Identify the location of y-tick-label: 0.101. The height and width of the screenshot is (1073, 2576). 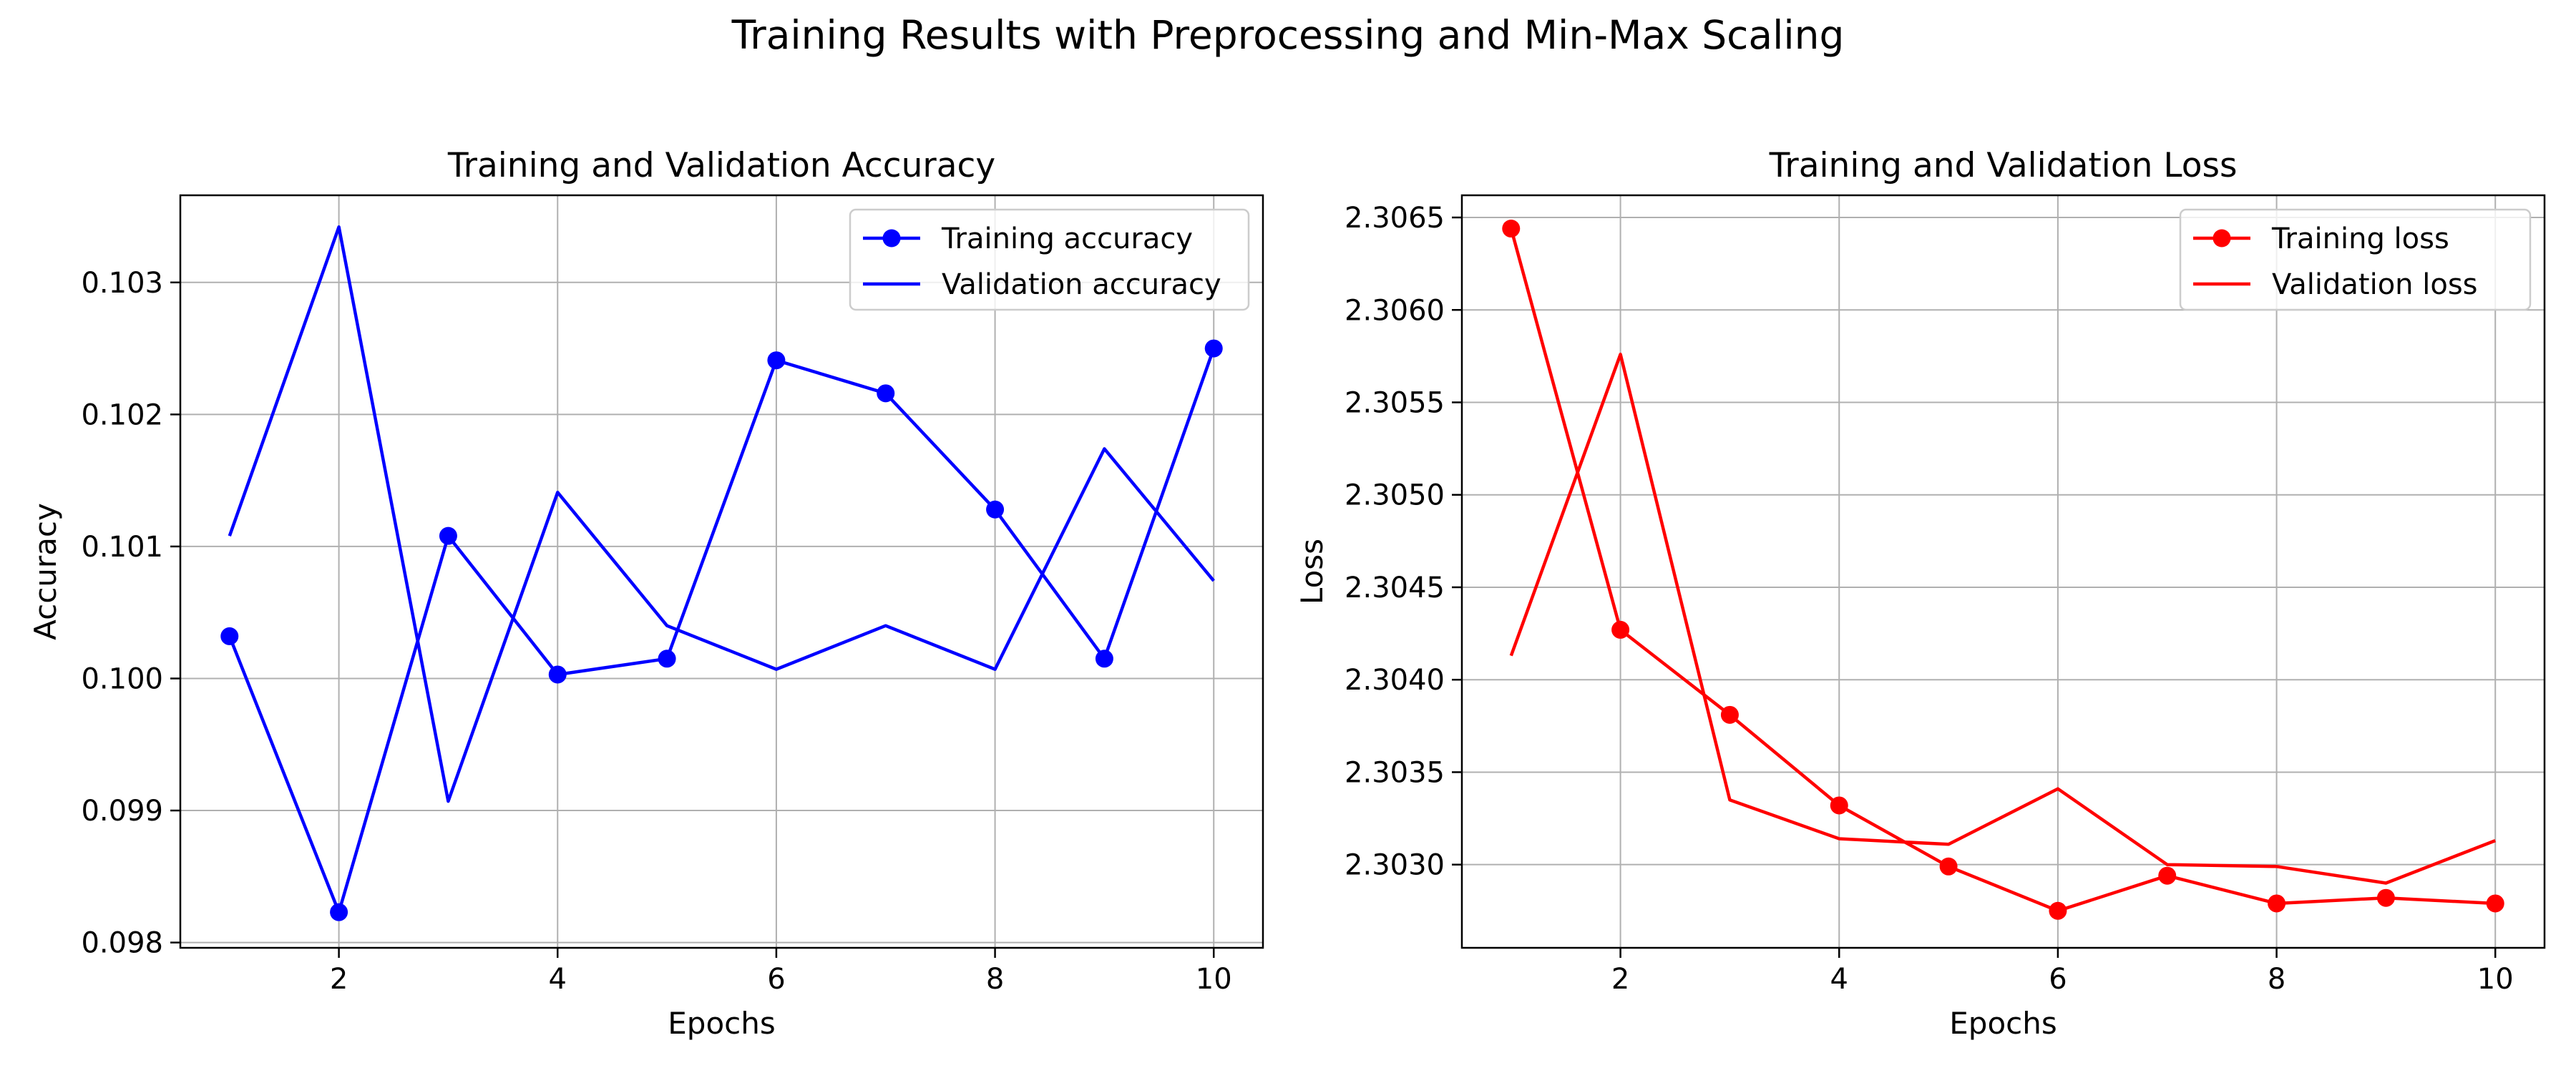
(122, 547).